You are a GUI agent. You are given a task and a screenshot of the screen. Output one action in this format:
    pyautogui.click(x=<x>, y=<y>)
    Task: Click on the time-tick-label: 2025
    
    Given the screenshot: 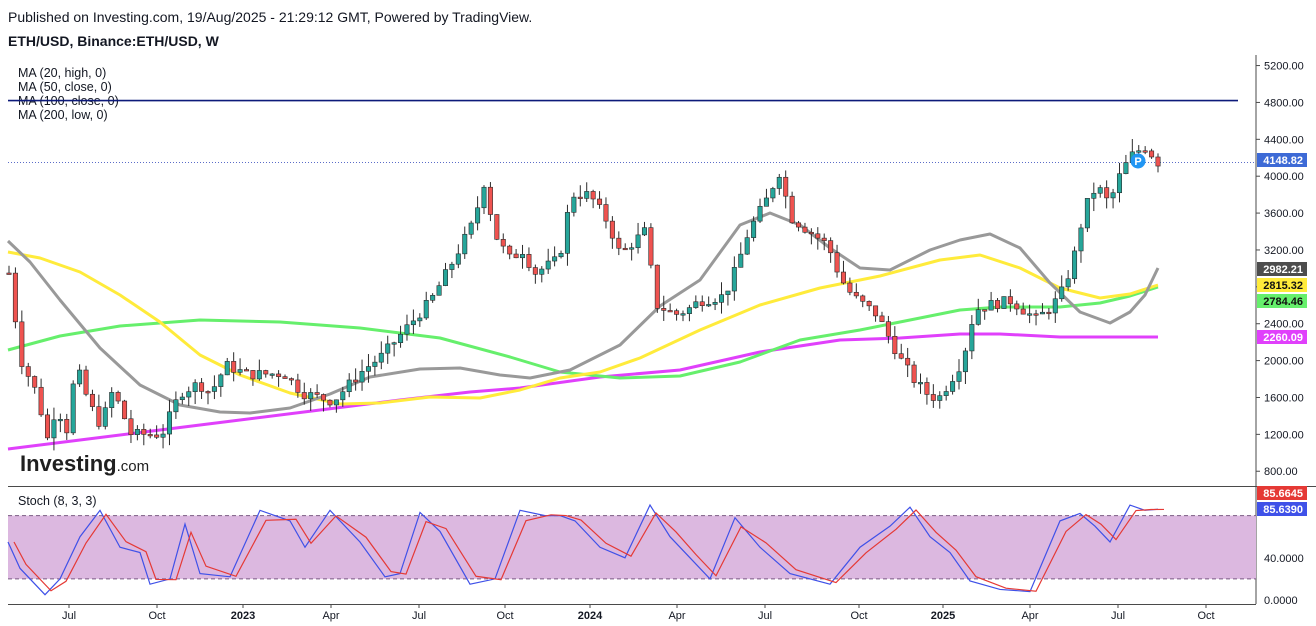 What is the action you would take?
    pyautogui.click(x=943, y=616)
    